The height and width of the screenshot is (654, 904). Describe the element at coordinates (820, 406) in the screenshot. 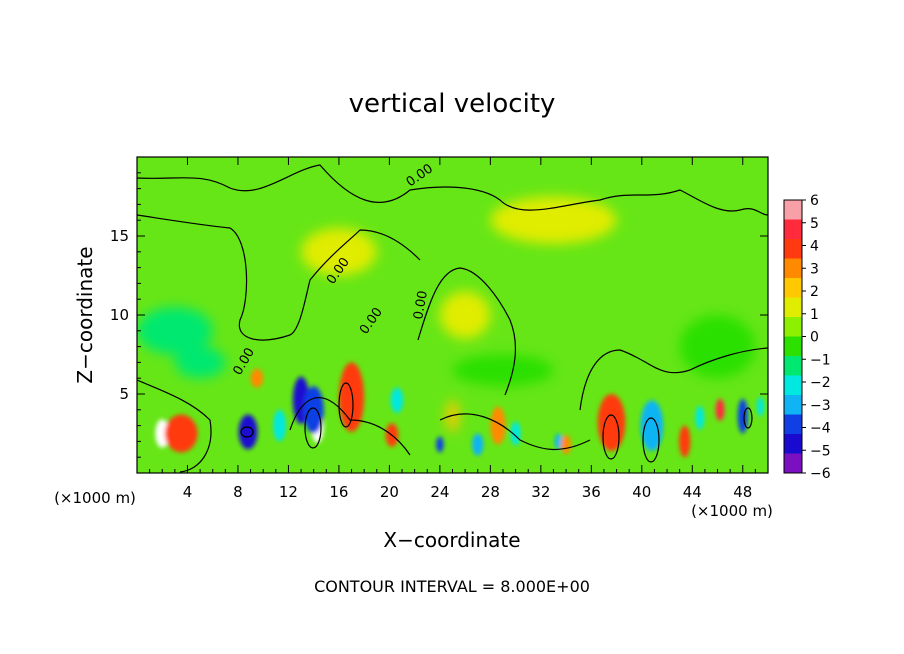

I see `colorbar-tick-label: −3` at that location.